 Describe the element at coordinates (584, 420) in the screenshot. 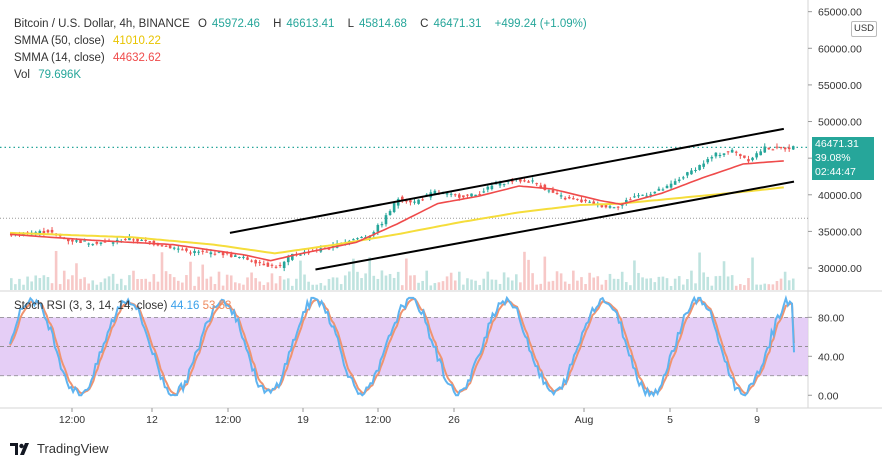

I see `time-tick-label: Aug` at that location.